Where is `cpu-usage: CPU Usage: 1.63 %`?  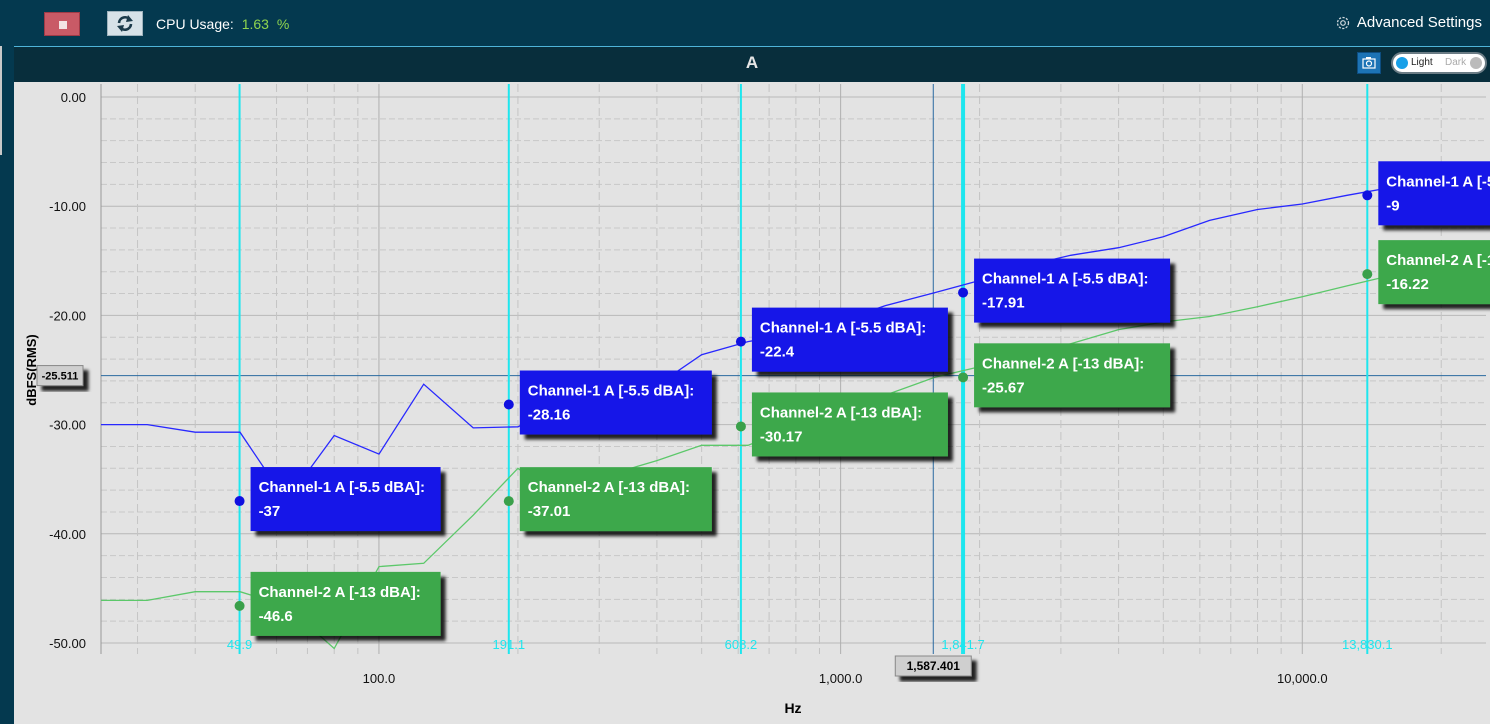
cpu-usage: CPU Usage: 1.63 % is located at coordinates (222, 24).